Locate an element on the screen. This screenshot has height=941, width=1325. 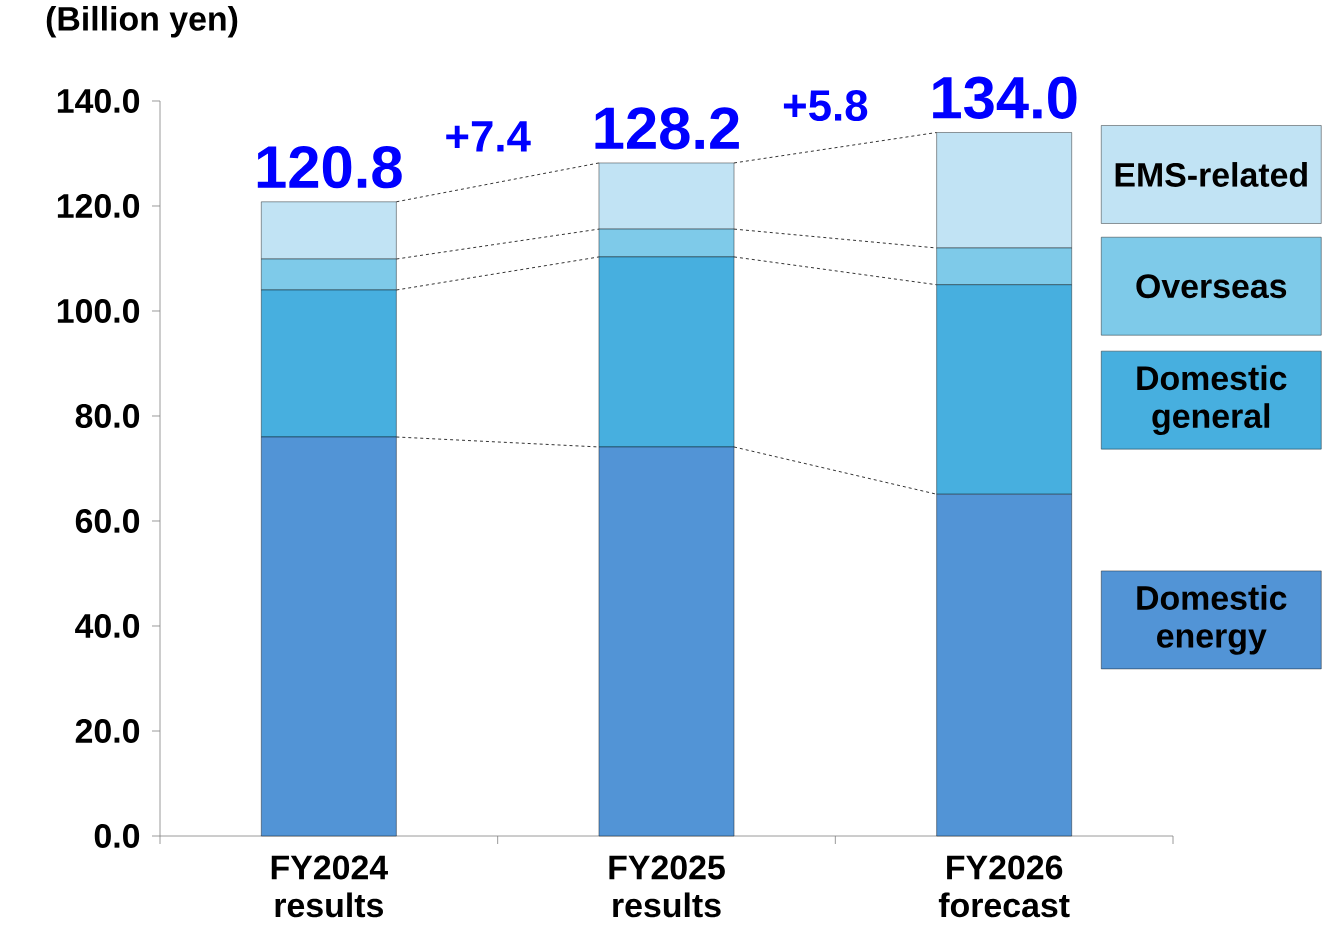
y-axis-title: (Billion yen) is located at coordinates (142, 21).